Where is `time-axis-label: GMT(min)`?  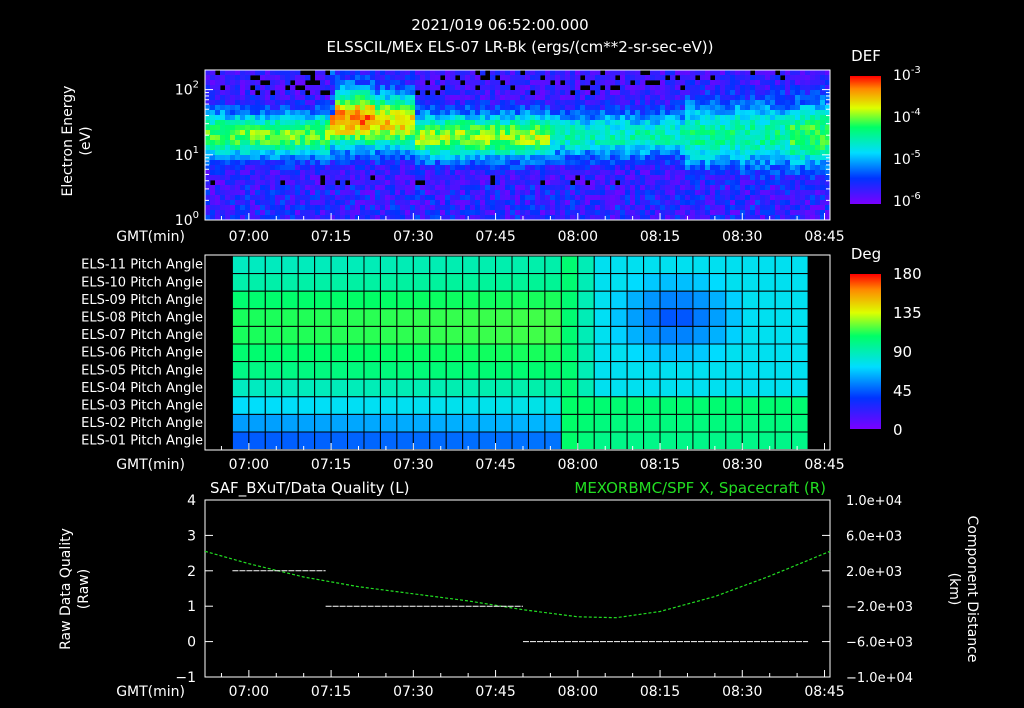 time-axis-label: GMT(min) is located at coordinates (150, 692).